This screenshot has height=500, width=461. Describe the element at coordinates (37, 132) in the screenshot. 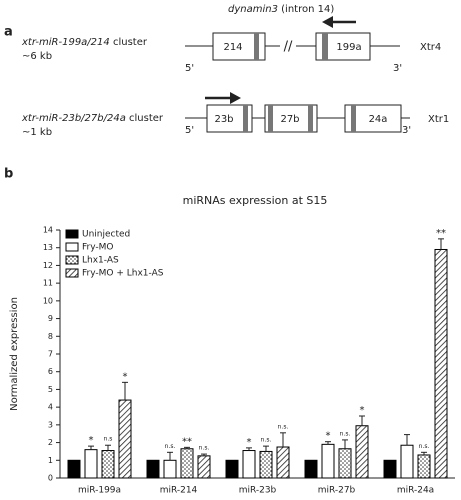

I see `cluster-size: ~1 kb` at that location.